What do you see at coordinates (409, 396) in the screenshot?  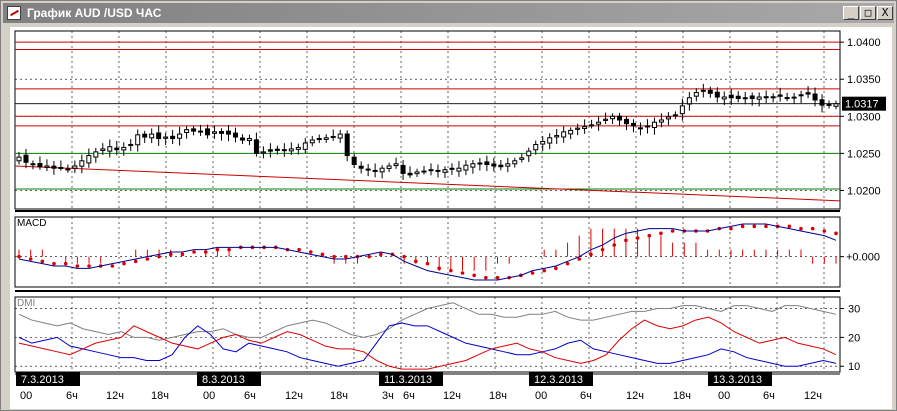 I see `hour-label: 6ч` at bounding box center [409, 396].